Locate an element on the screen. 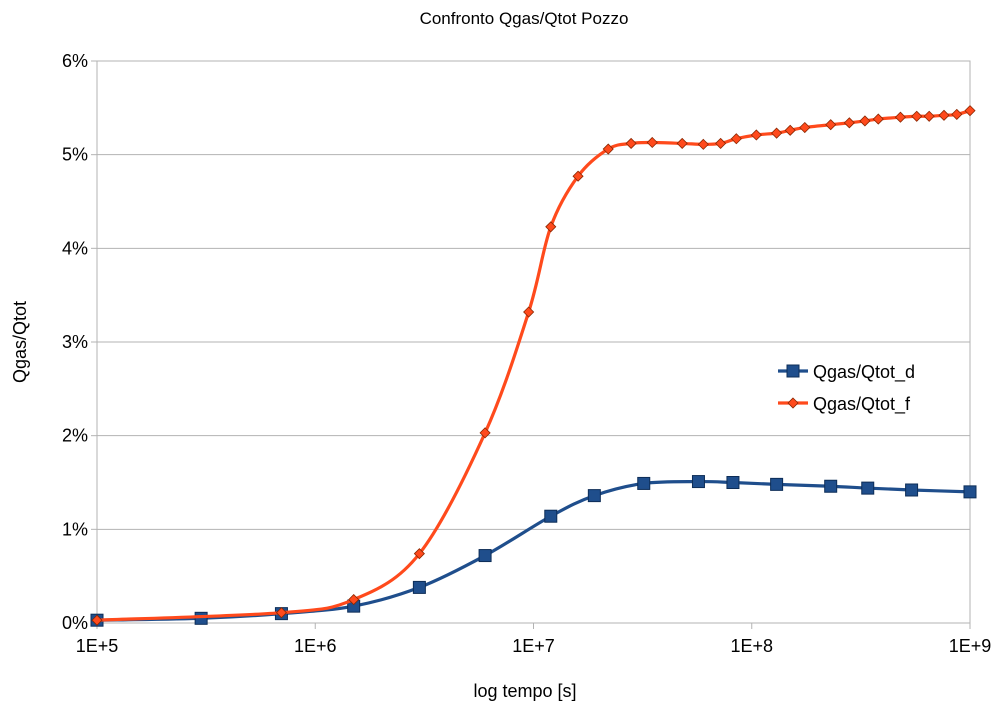  y-axis-ticks: 0% 1% 2% 3% 4% 5% 6% is located at coordinates (79, 342).